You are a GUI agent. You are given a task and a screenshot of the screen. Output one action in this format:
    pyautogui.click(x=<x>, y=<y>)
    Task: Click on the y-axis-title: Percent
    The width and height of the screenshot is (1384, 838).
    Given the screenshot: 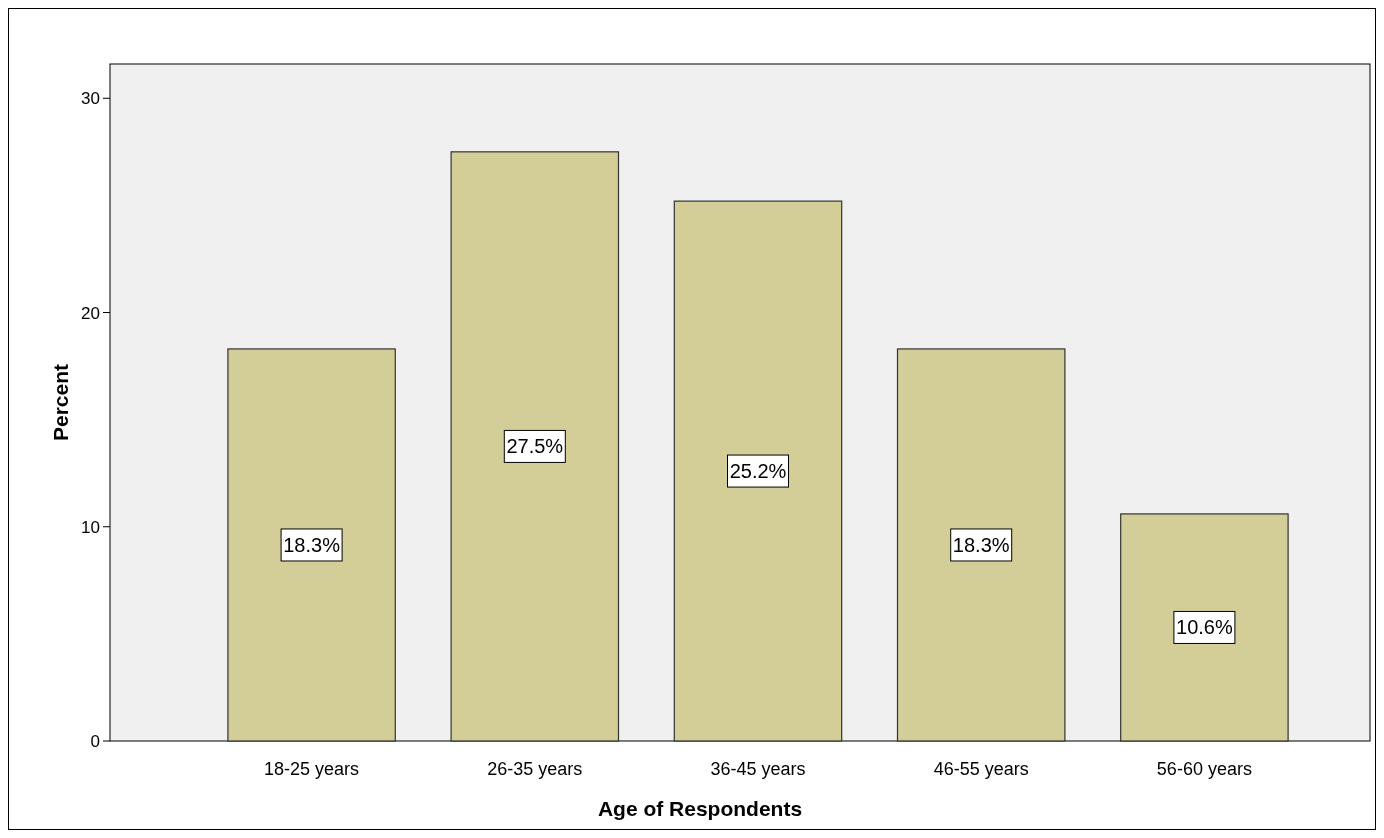 What is the action you would take?
    pyautogui.click(x=60, y=402)
    